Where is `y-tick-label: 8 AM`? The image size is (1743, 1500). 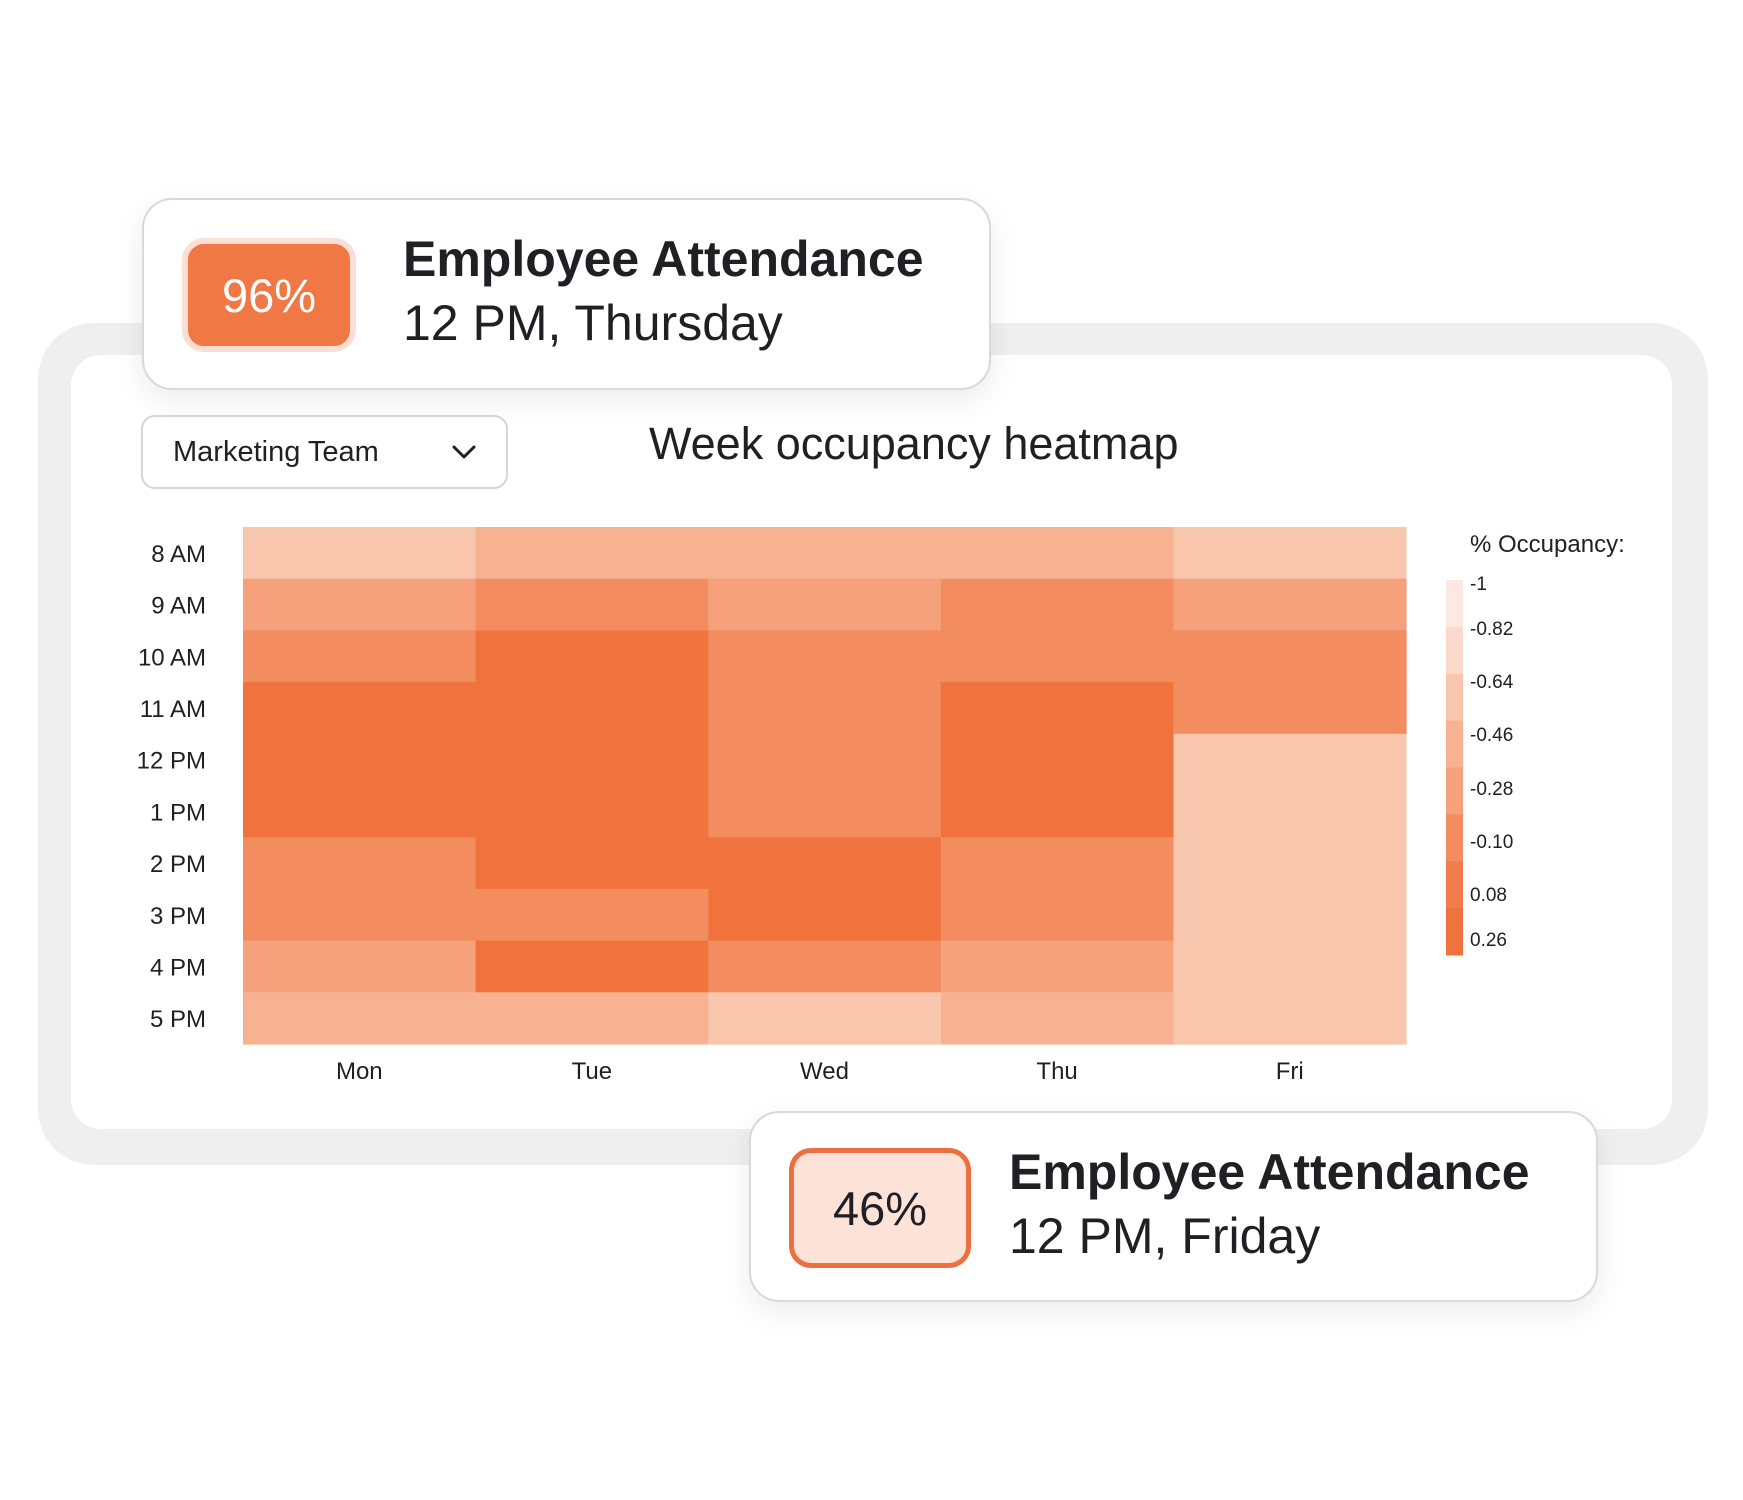
y-tick-label: 8 AM is located at coordinates (178, 554).